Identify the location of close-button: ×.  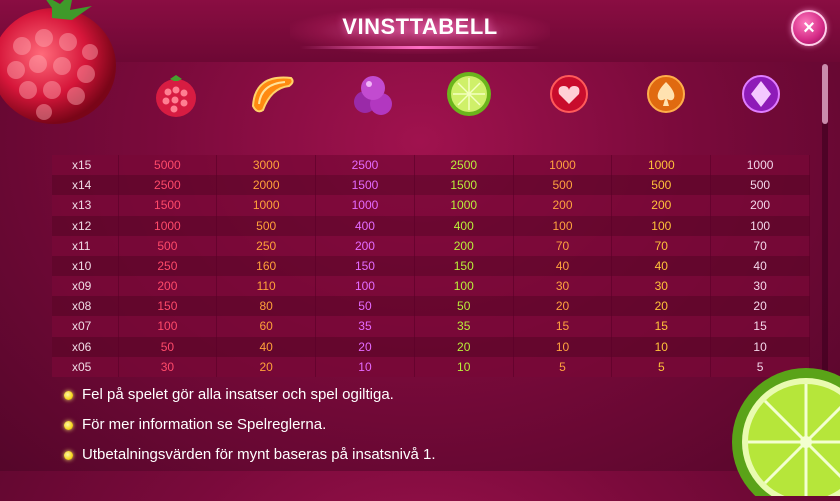
(809, 28).